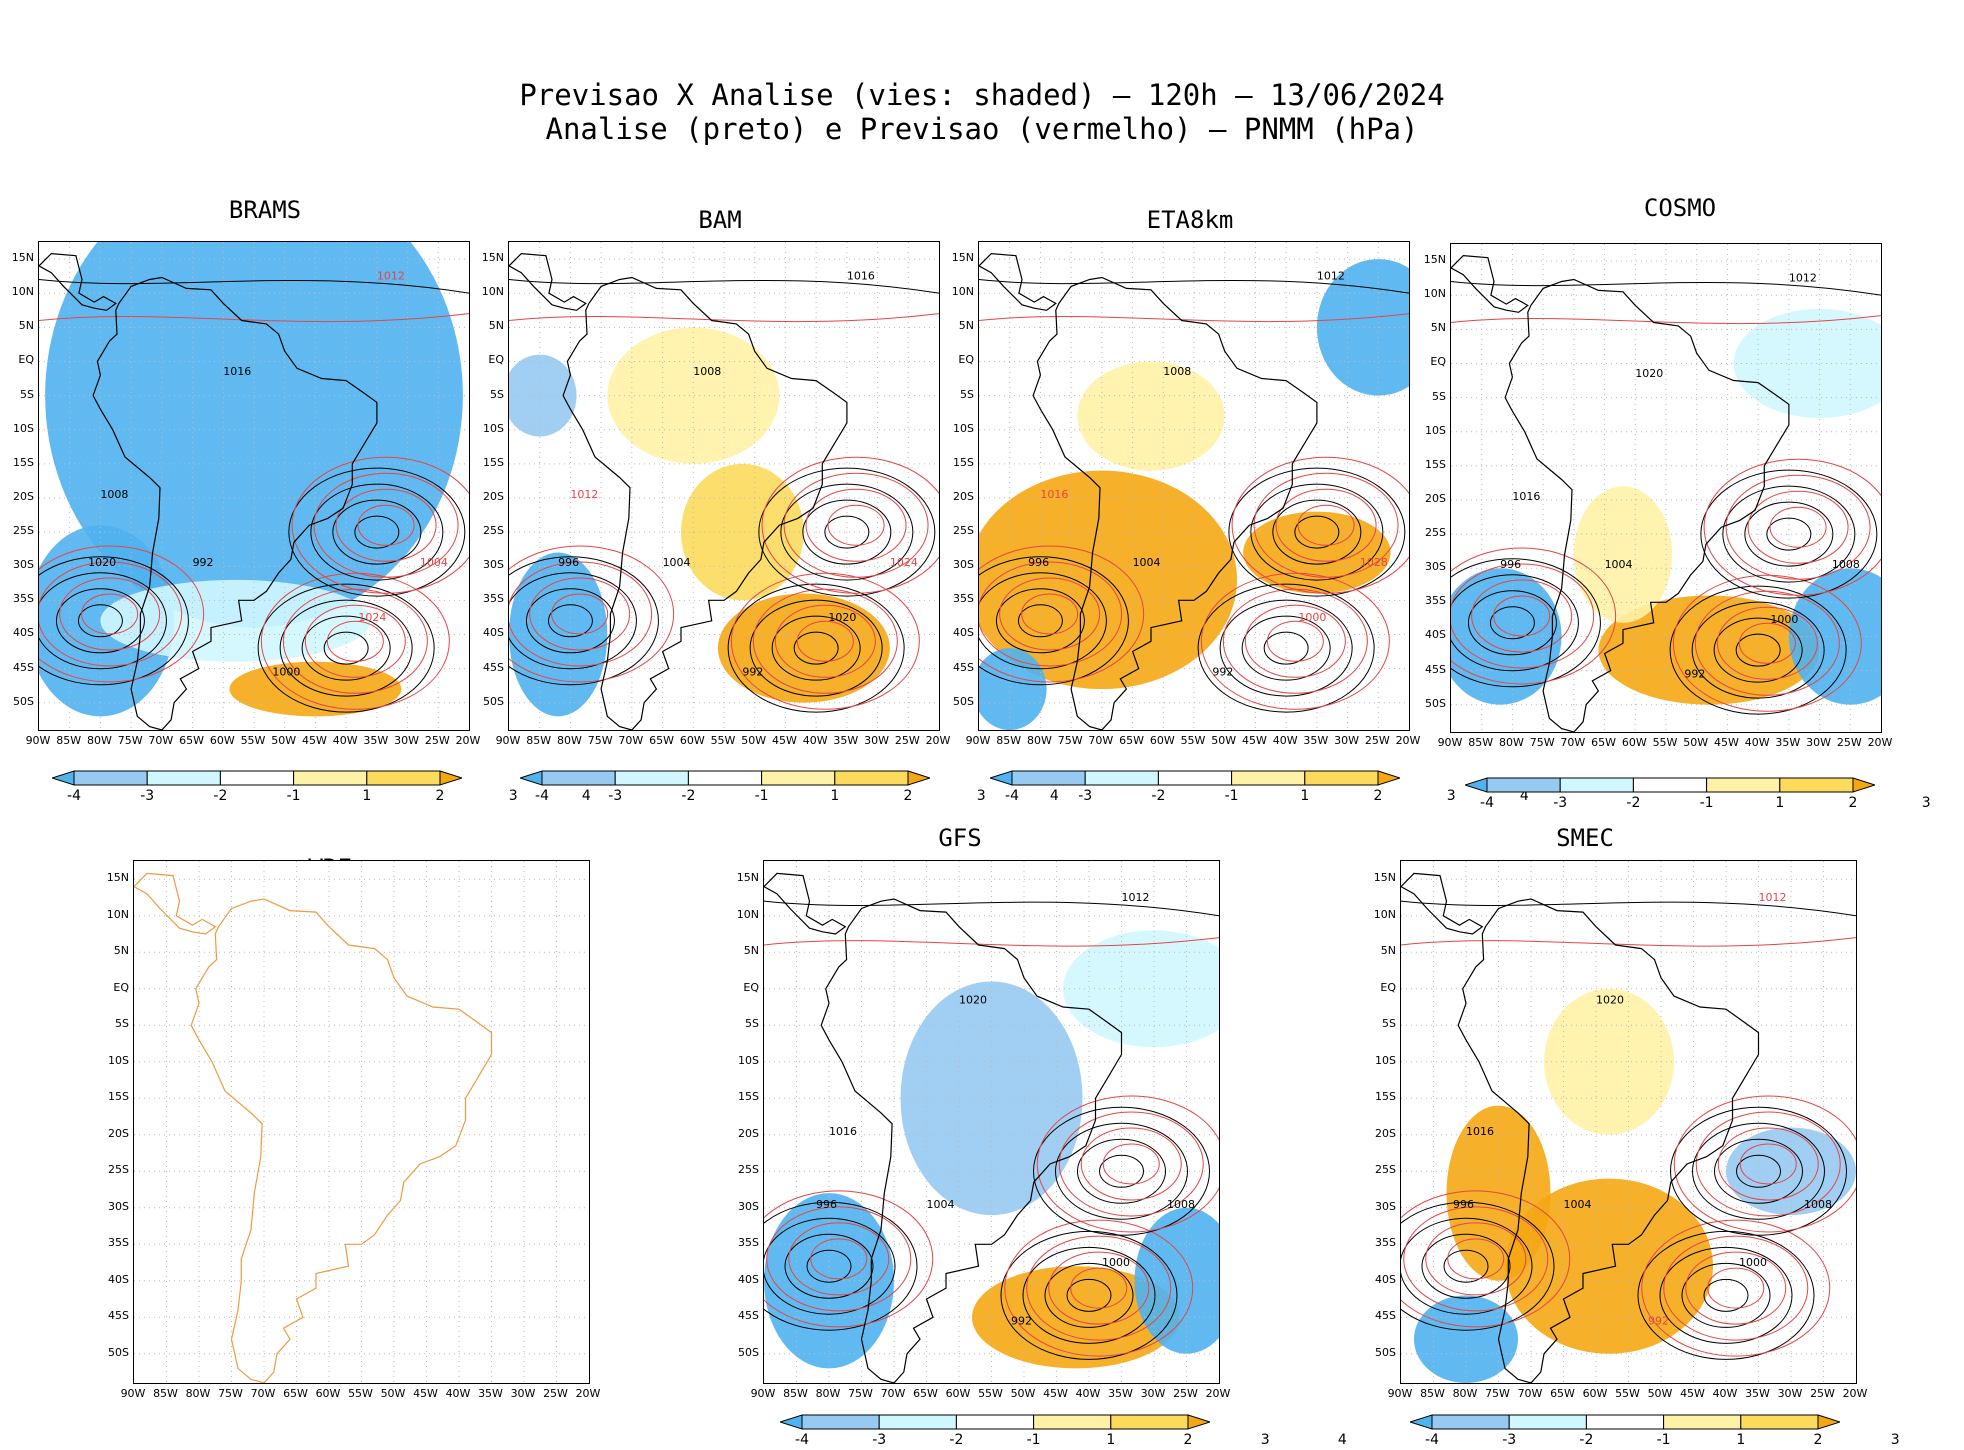 Image resolution: width=1964 pixels, height=1450 pixels. What do you see at coordinates (78, 281) in the screenshot?
I see `coastline-central-america` at bounding box center [78, 281].